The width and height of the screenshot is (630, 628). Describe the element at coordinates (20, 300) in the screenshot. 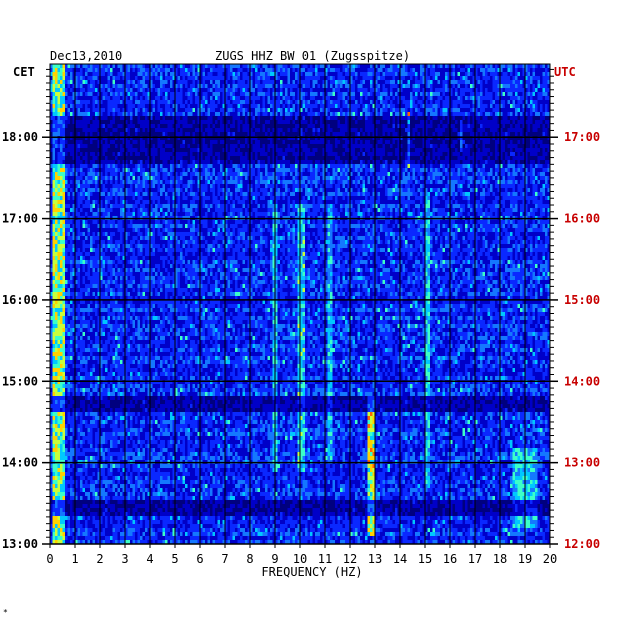

I see `cet-tick-label: 16:00` at that location.